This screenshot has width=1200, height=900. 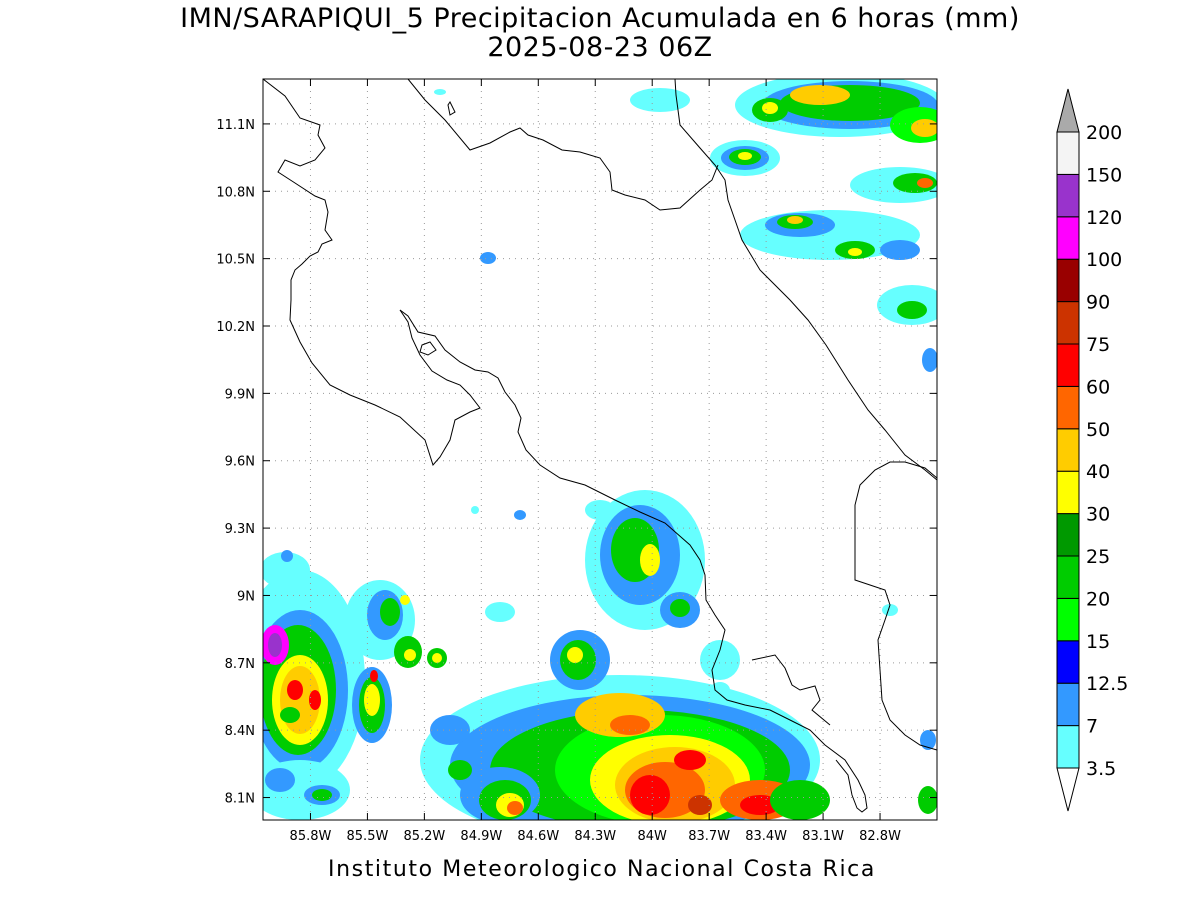 I want to click on island-chira, so click(x=428, y=348).